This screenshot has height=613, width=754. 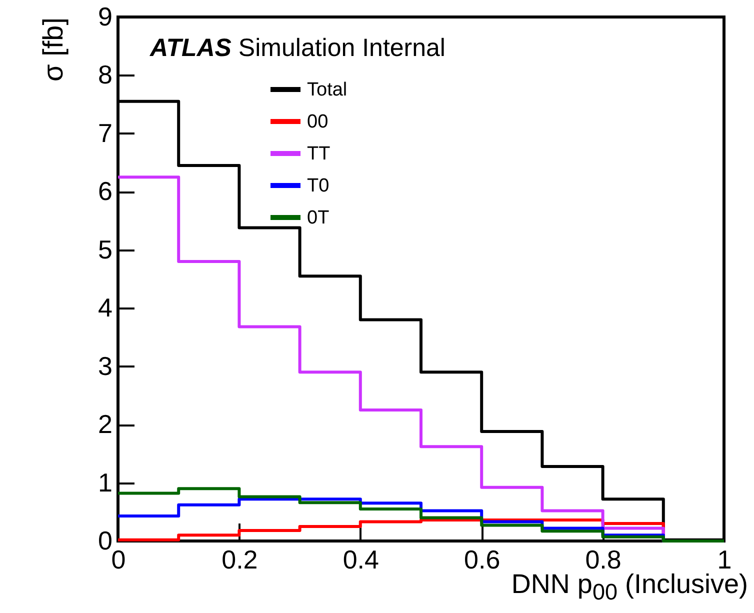 What do you see at coordinates (105, 249) in the screenshot?
I see `y-tick-label: 5` at bounding box center [105, 249].